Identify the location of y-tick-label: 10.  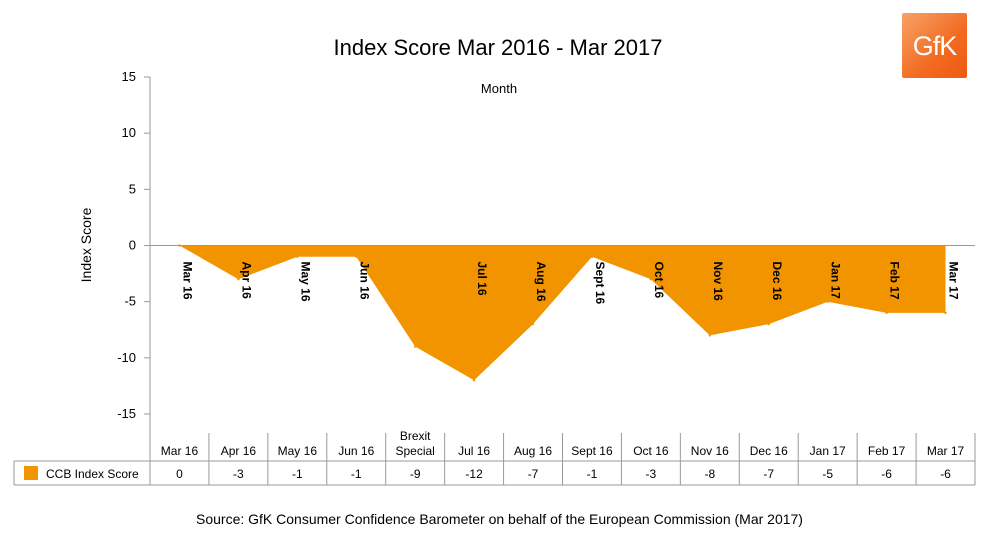
(129, 132).